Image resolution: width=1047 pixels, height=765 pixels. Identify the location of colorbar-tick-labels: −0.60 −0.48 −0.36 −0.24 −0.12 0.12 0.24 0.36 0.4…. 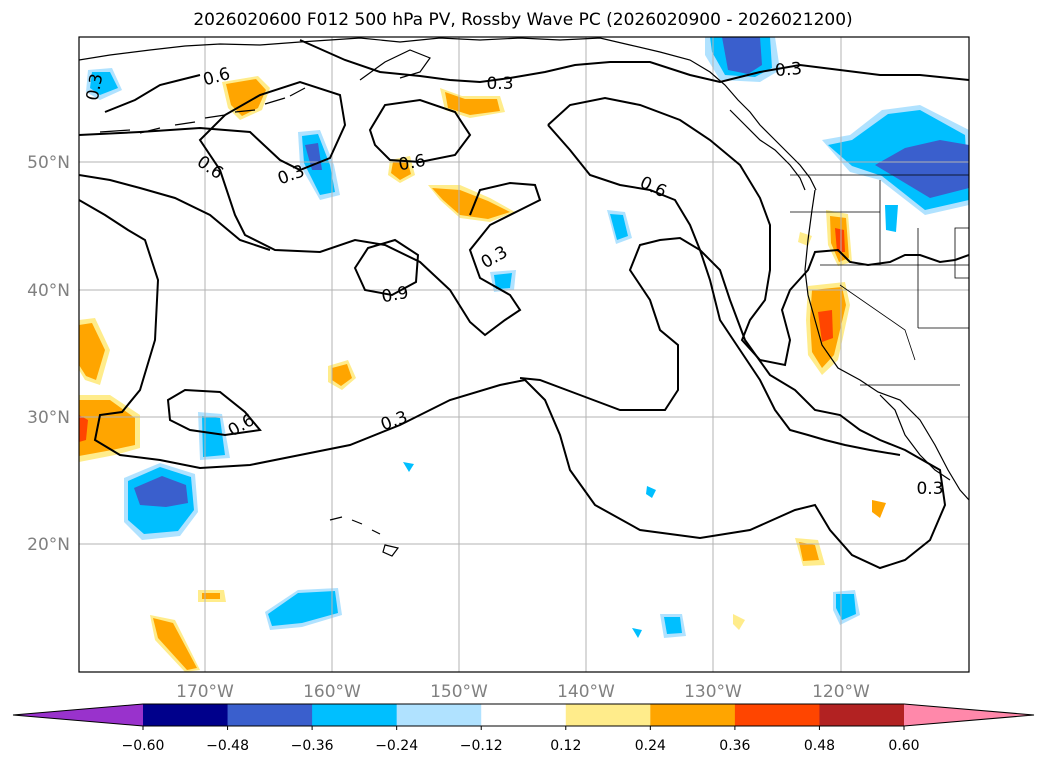
(521, 740).